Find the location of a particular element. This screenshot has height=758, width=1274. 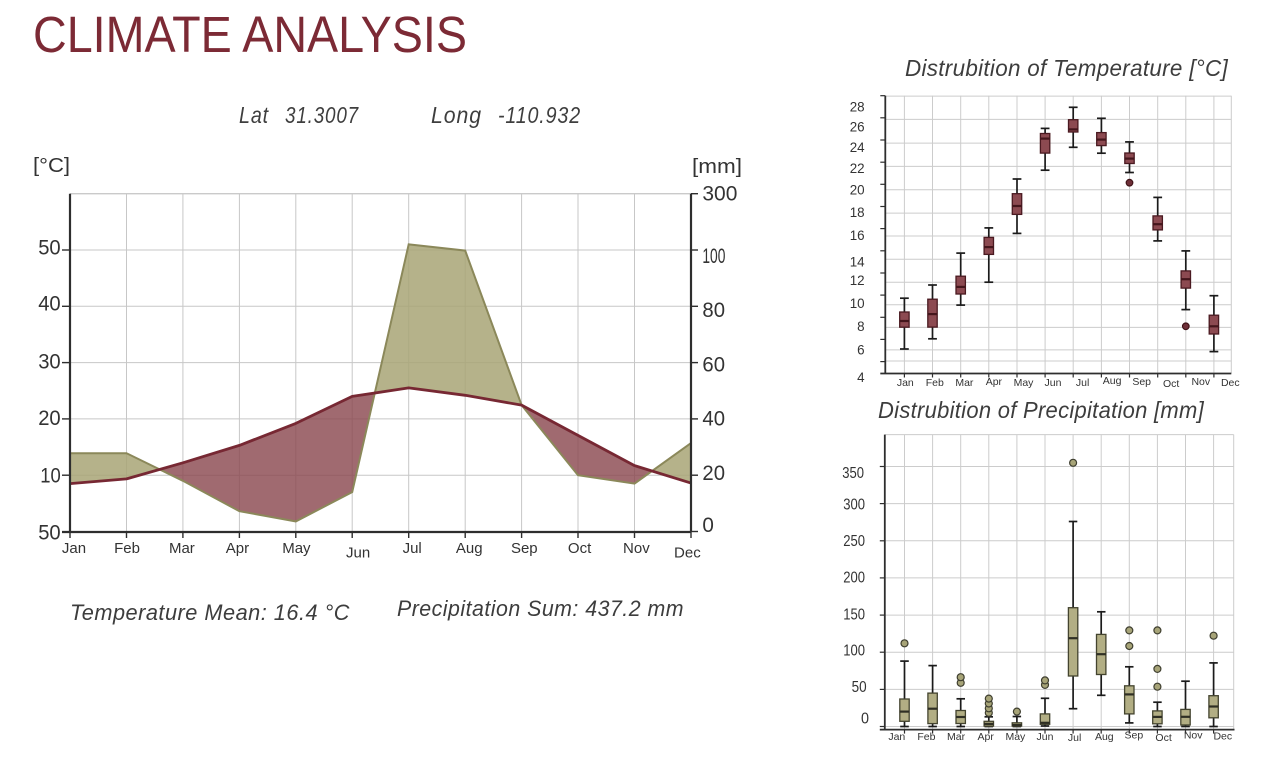

svg-text: CLIMATE ANALYSIS is located at coordinates (250, 34).